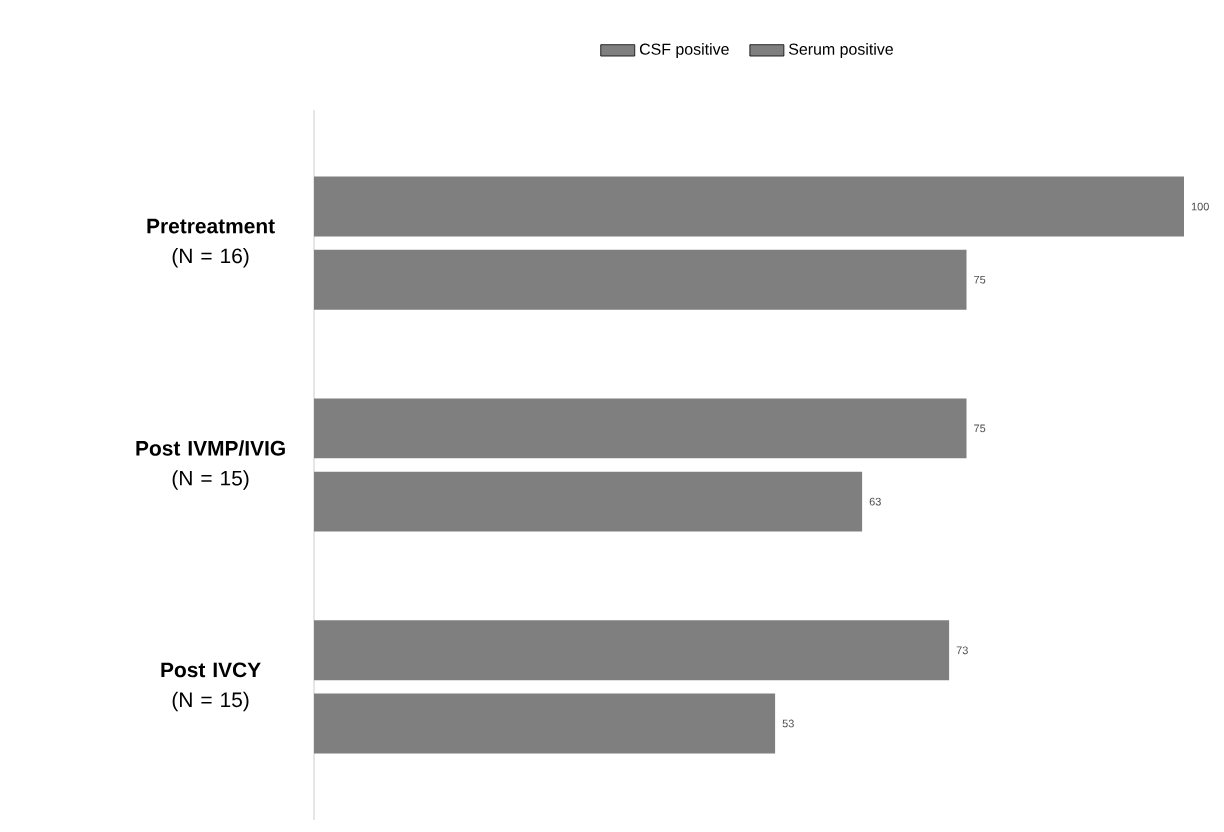 This screenshot has width=1224, height=832. Describe the element at coordinates (210, 465) in the screenshot. I see `y-tick-label: Post IVMP/IVIG (N = 15)` at that location.